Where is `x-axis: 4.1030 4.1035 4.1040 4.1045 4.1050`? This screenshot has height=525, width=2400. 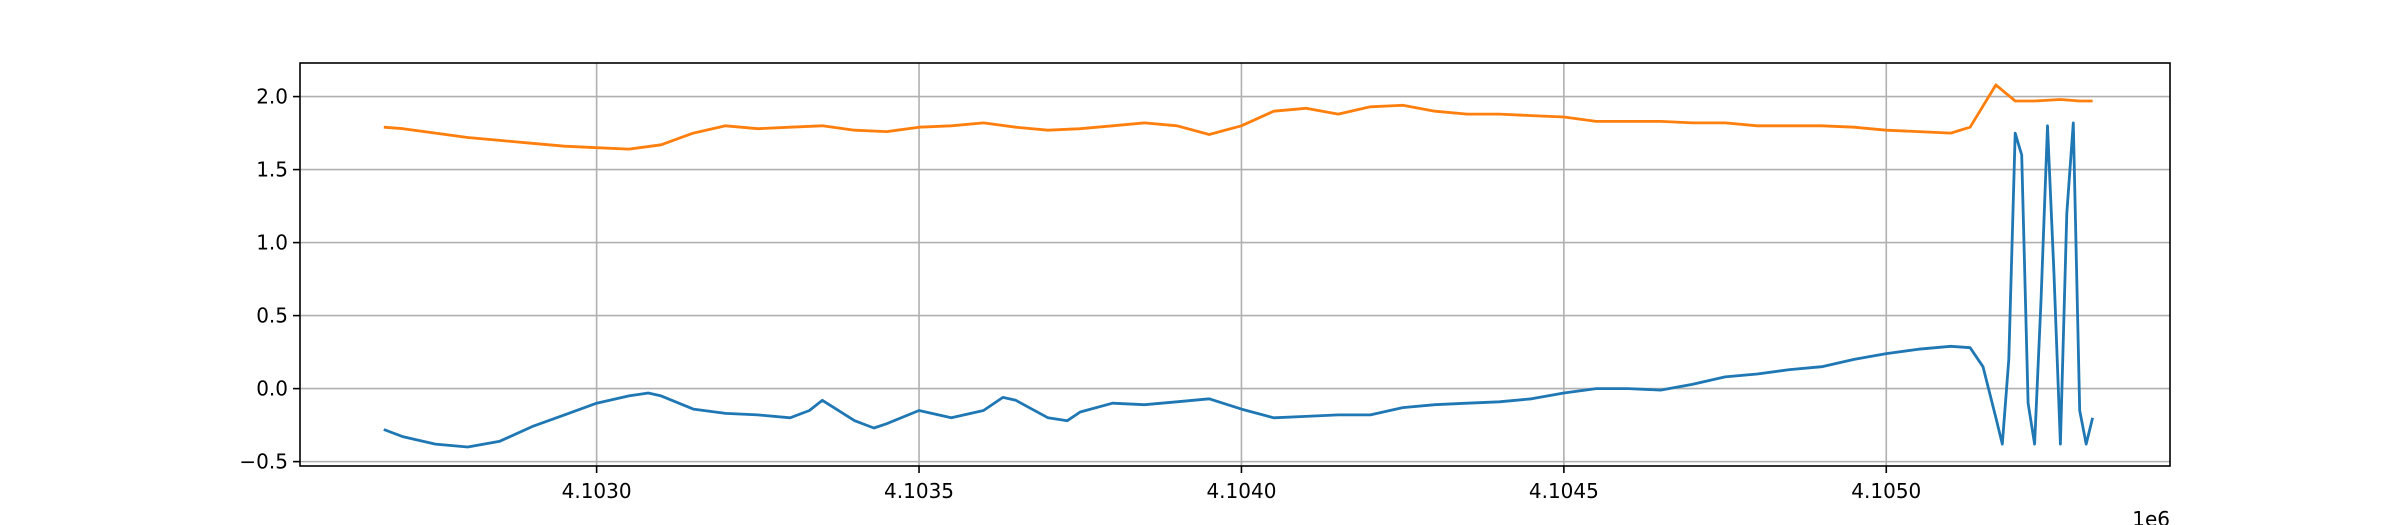
x-axis: 4.1030 4.1035 4.1040 4.1045 4.1050 is located at coordinates (1241, 484).